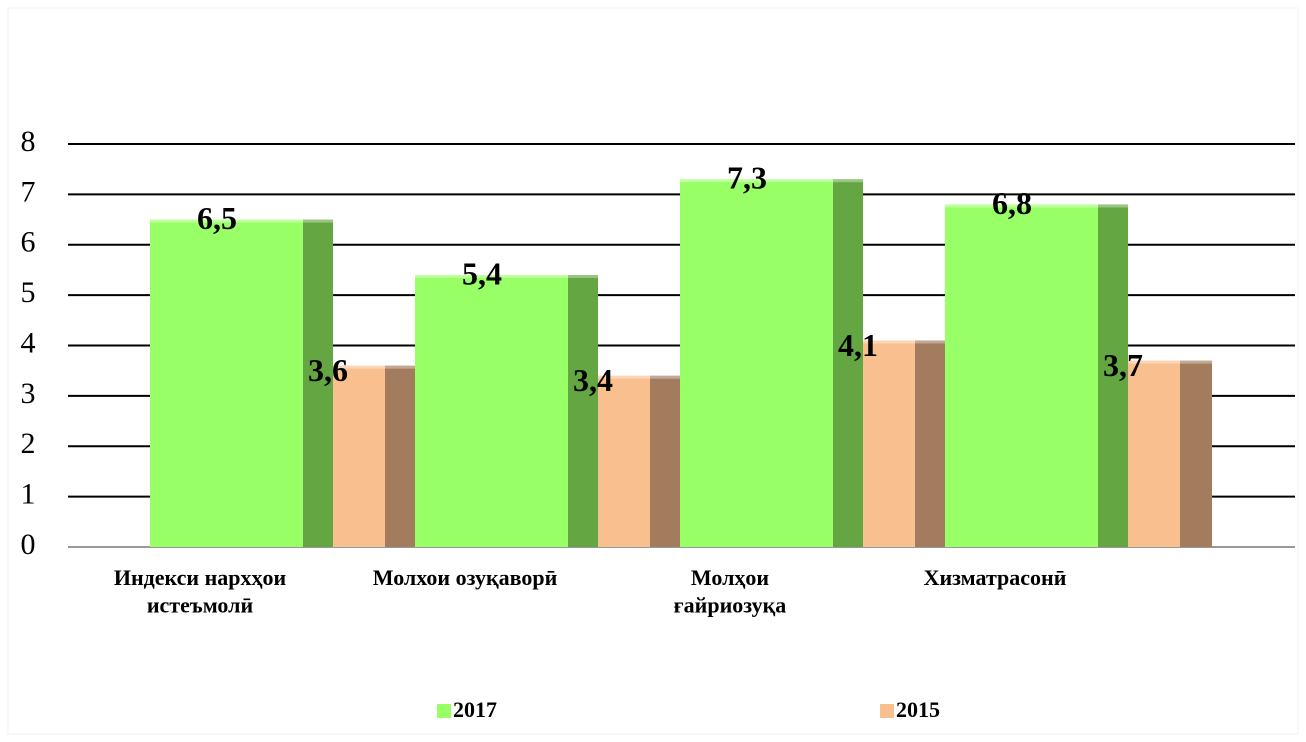  I want to click on value-label: 7,3, so click(747, 178).